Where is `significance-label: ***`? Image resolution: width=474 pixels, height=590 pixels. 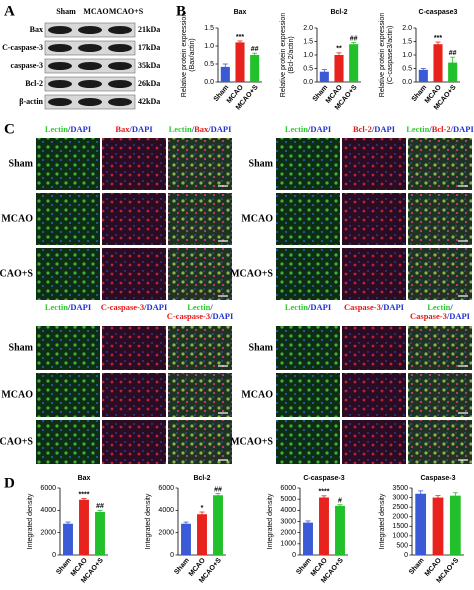 significance-label: *** is located at coordinates (240, 37).